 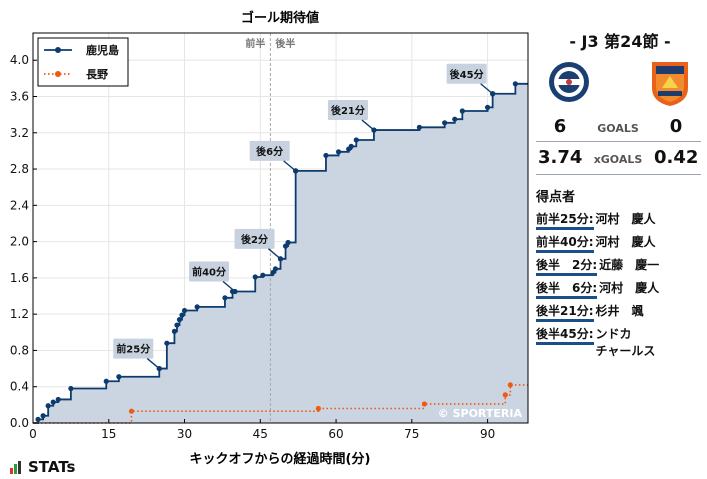 I want to click on legend-box, so click(x=83, y=62).